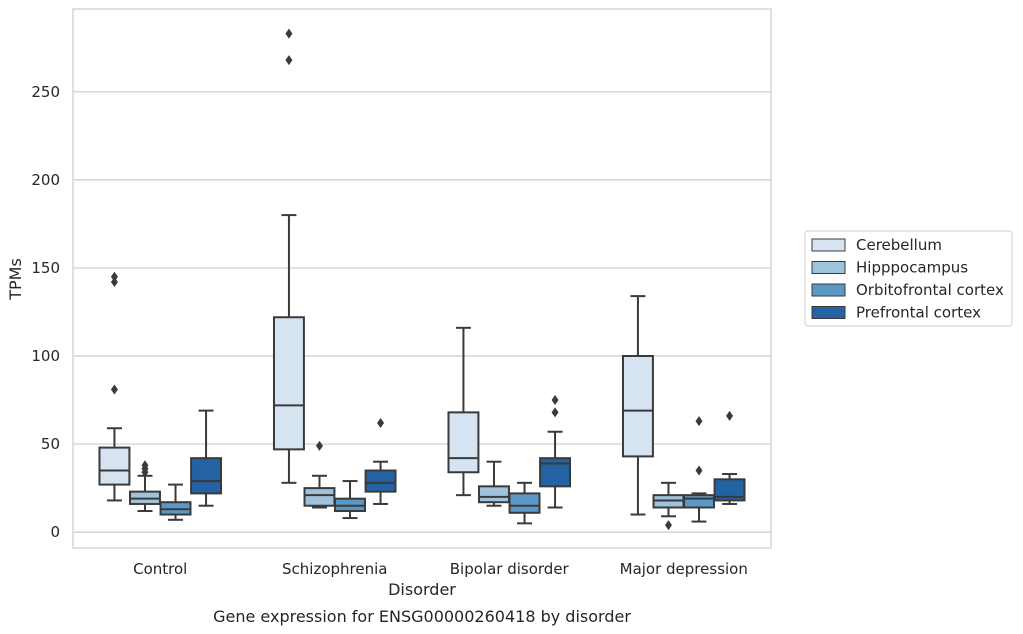  I want to click on legend-frame, so click(908, 278).